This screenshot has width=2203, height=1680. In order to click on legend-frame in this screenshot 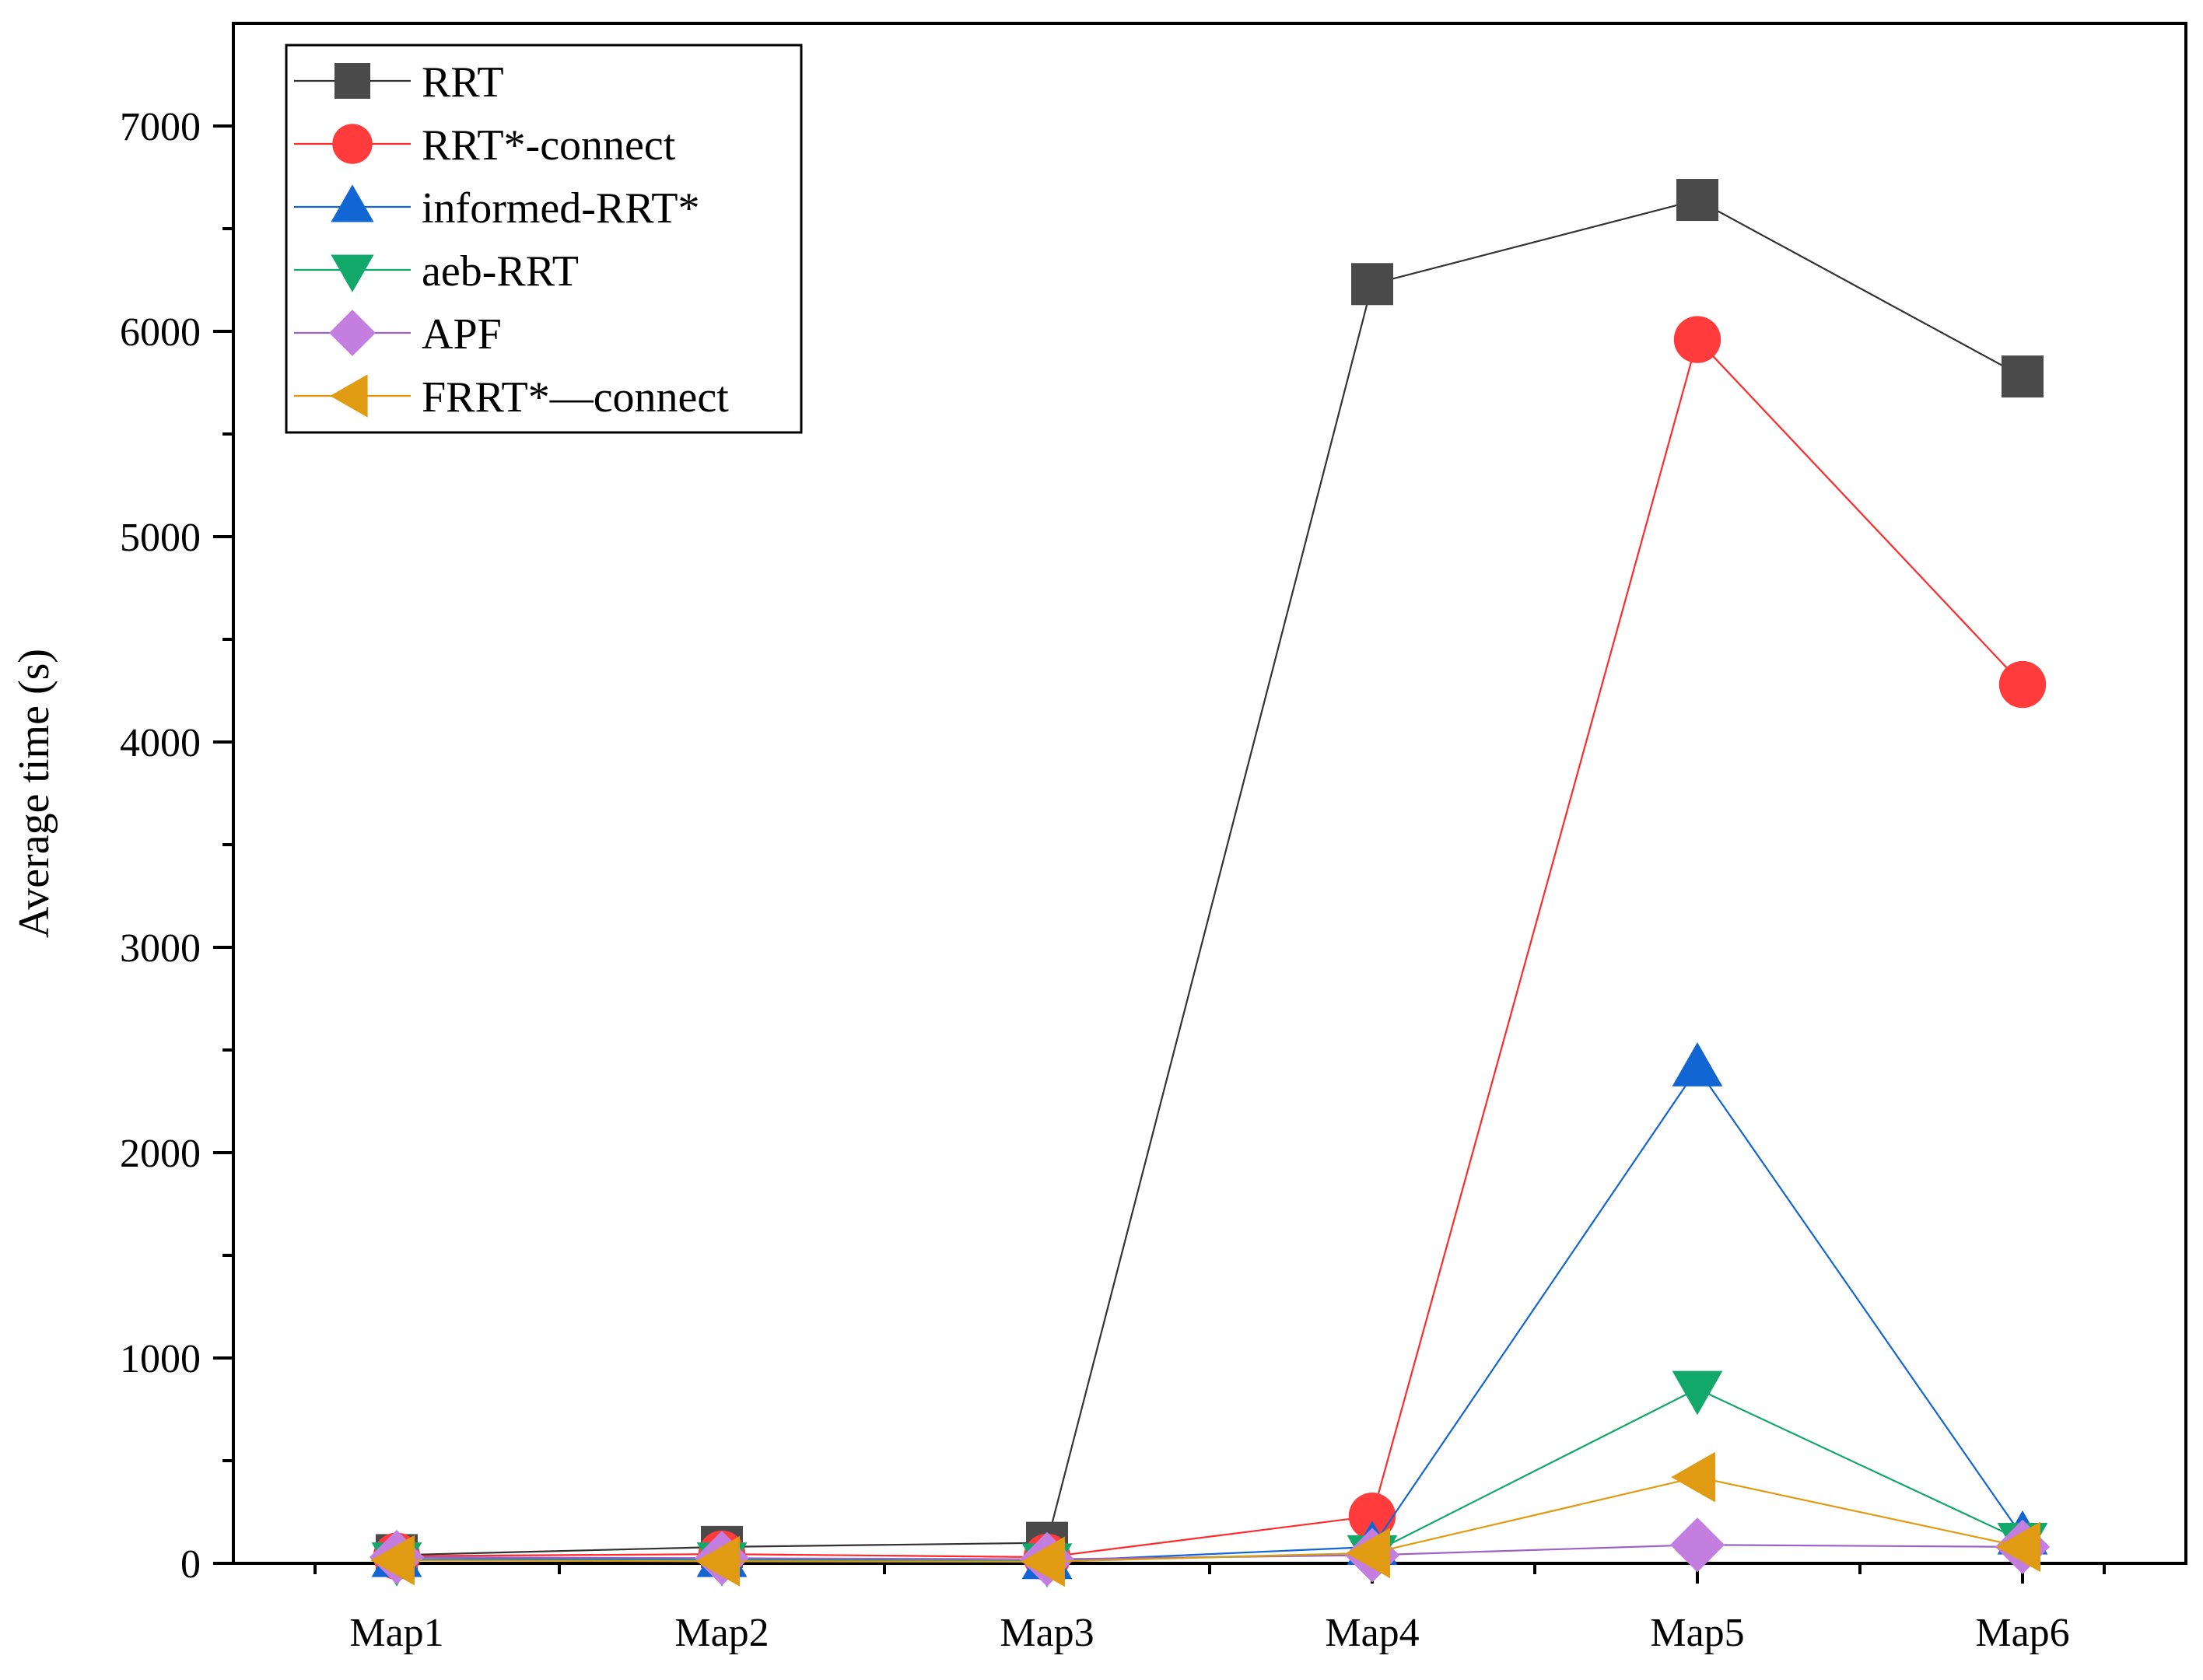, I will do `click(544, 239)`.